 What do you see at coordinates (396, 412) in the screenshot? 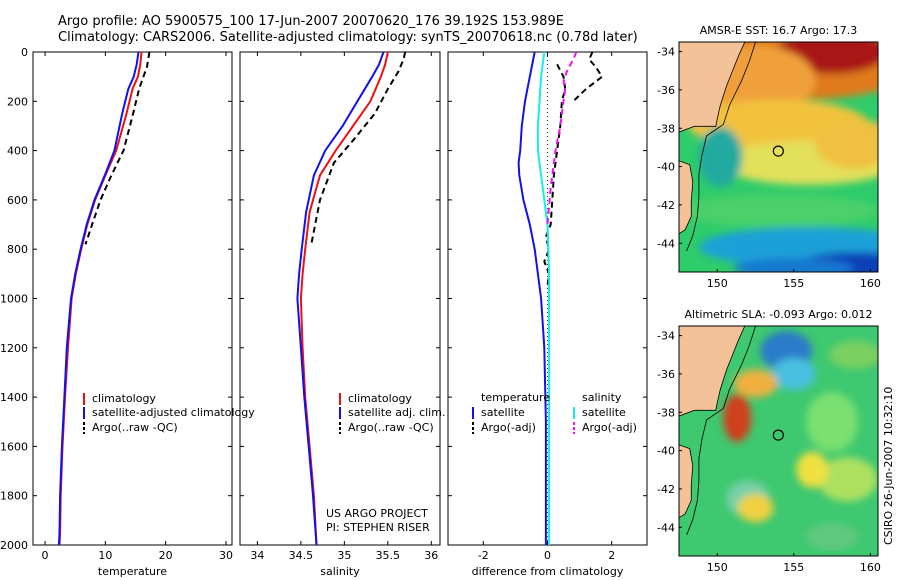
I see `legend-sal-sat-label: satellite adj. clim.` at bounding box center [396, 412].